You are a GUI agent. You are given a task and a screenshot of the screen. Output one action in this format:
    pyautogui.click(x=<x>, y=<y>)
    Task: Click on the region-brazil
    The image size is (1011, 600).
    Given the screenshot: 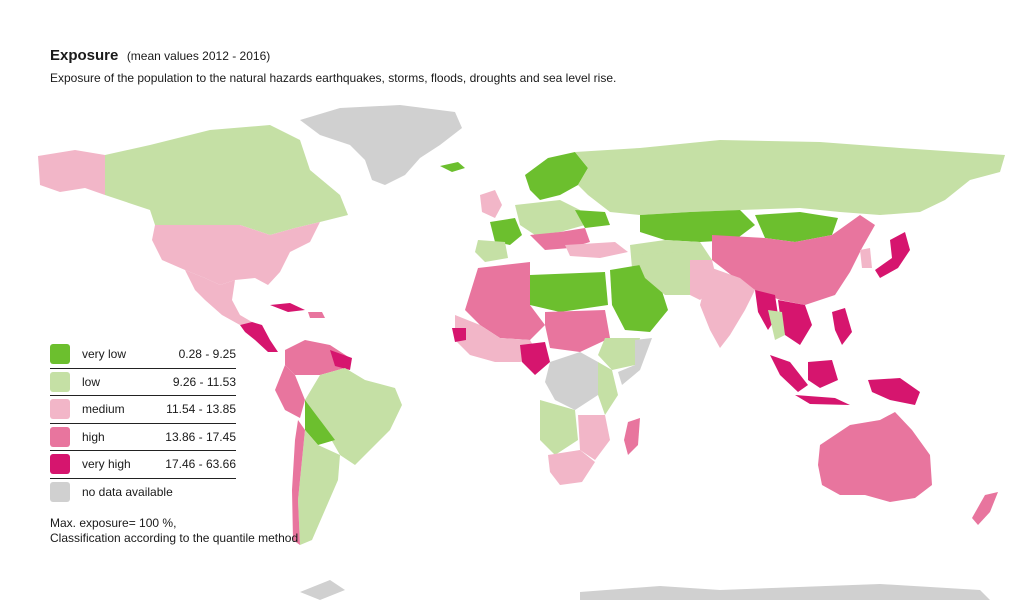 What is the action you would take?
    pyautogui.click(x=353, y=416)
    